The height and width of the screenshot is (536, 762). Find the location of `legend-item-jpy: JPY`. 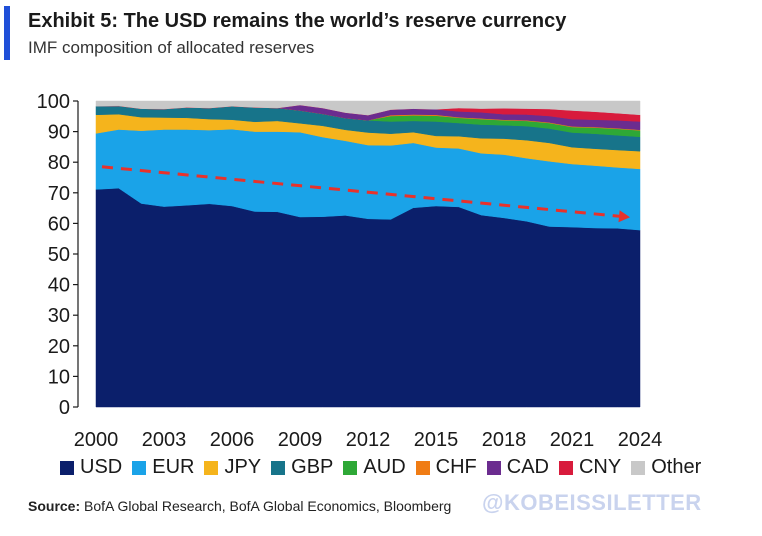

legend-item-jpy: JPY is located at coordinates (232, 467).